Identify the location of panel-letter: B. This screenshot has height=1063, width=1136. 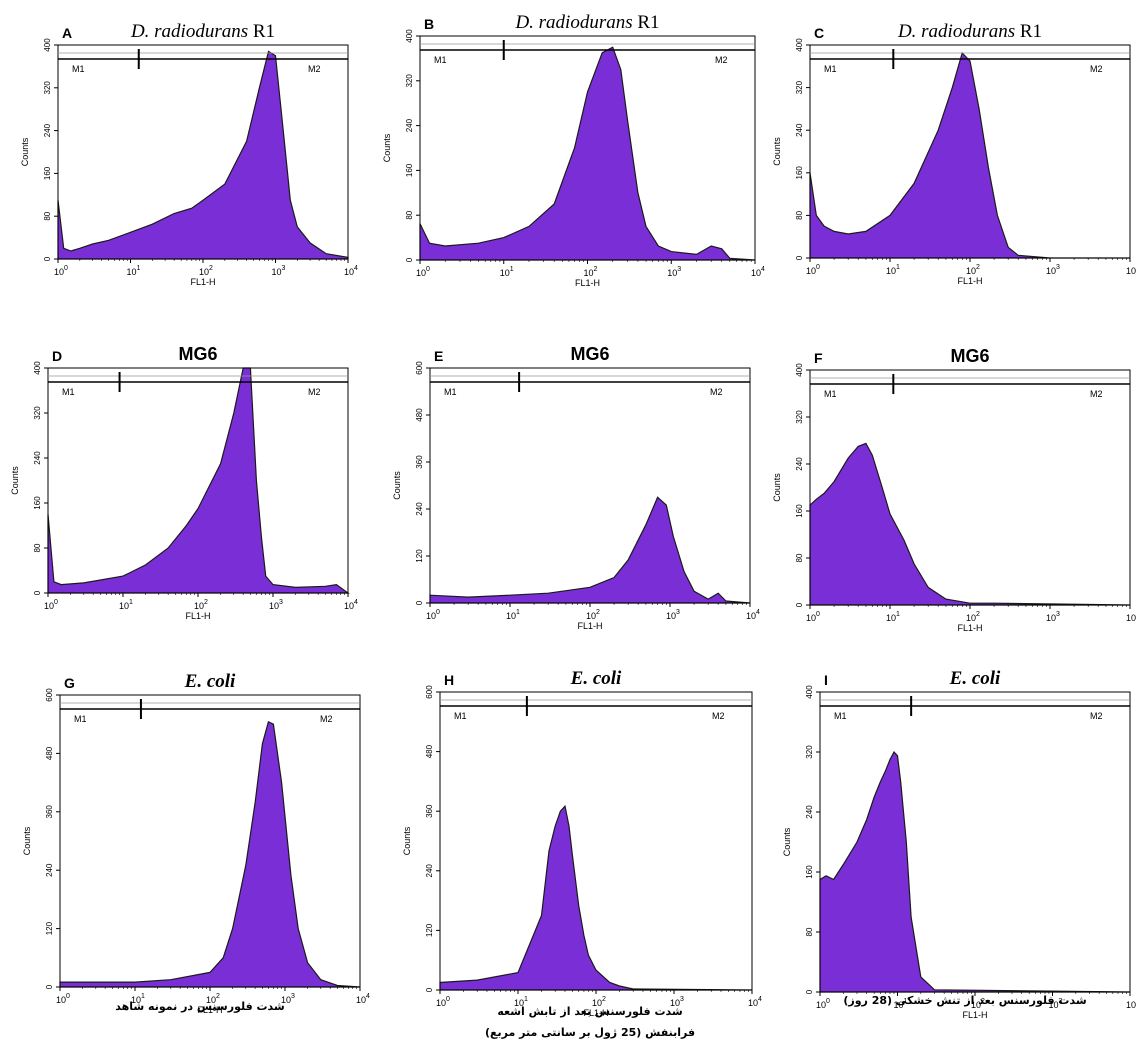
(429, 24).